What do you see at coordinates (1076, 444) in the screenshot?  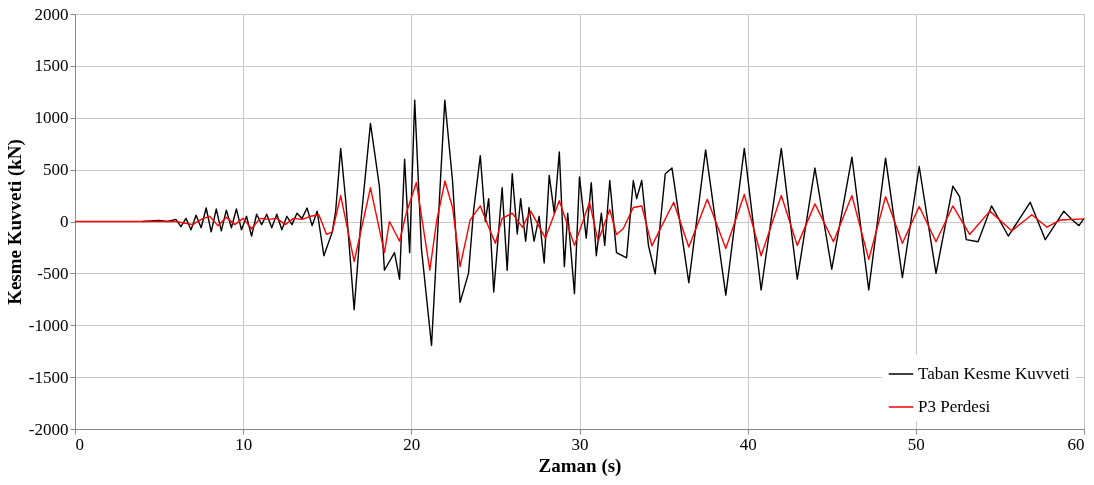 I see `x-tick-label: 60` at bounding box center [1076, 444].